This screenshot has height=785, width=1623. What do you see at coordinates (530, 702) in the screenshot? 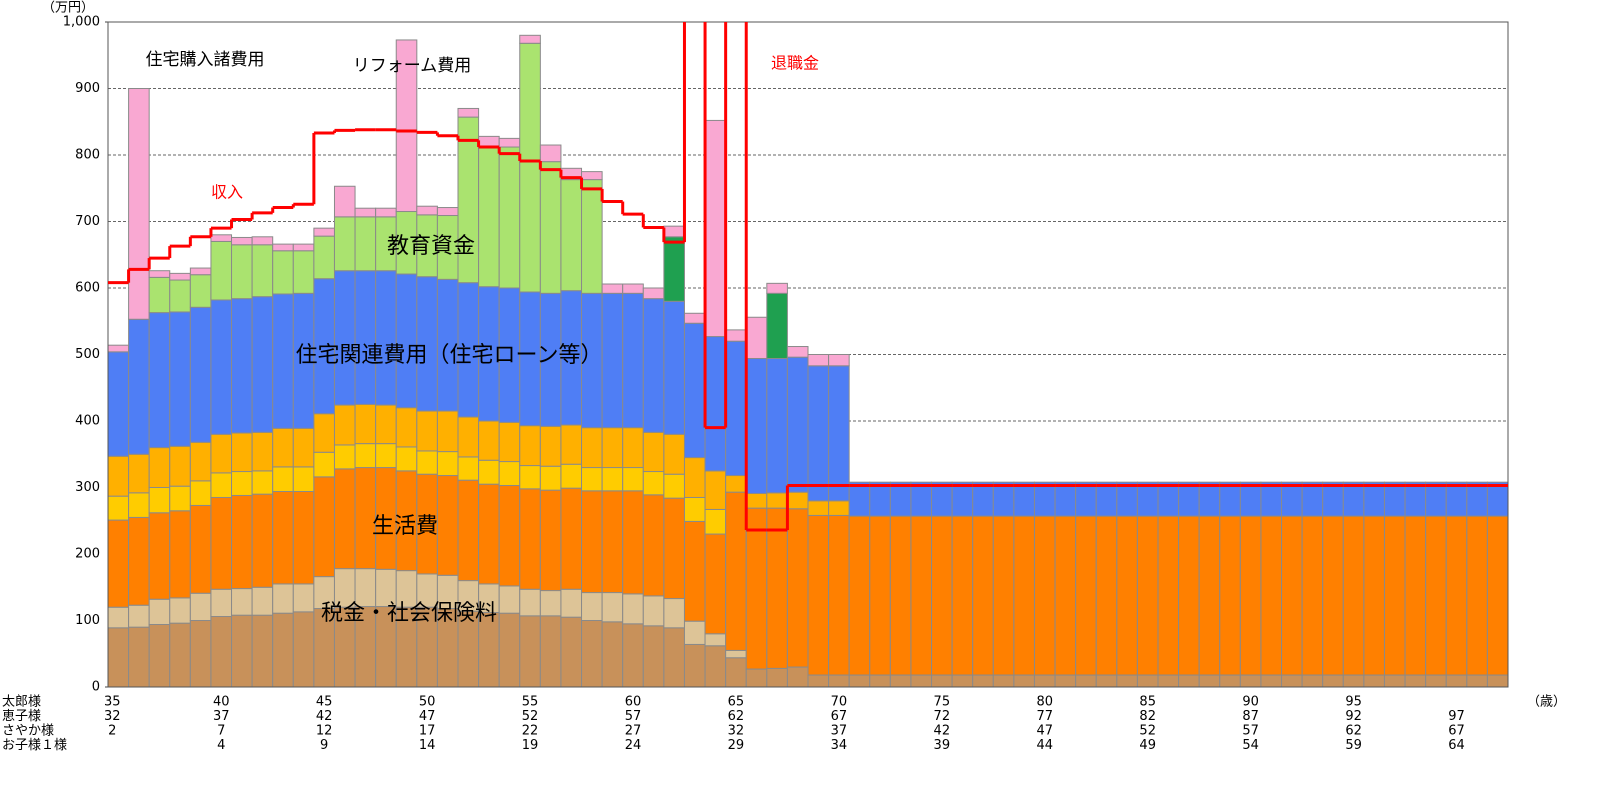
I see `x-tick-label: 55` at bounding box center [530, 702].